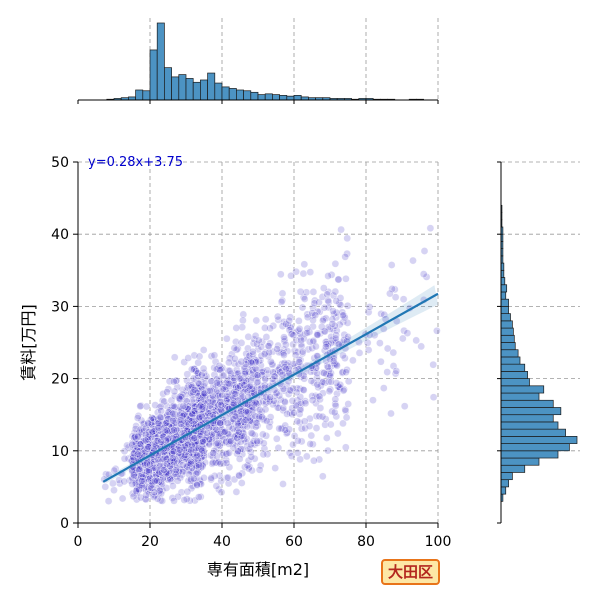 The height and width of the screenshot is (600, 600). Describe the element at coordinates (64, 524) in the screenshot. I see `y-tick-label: 0` at that location.